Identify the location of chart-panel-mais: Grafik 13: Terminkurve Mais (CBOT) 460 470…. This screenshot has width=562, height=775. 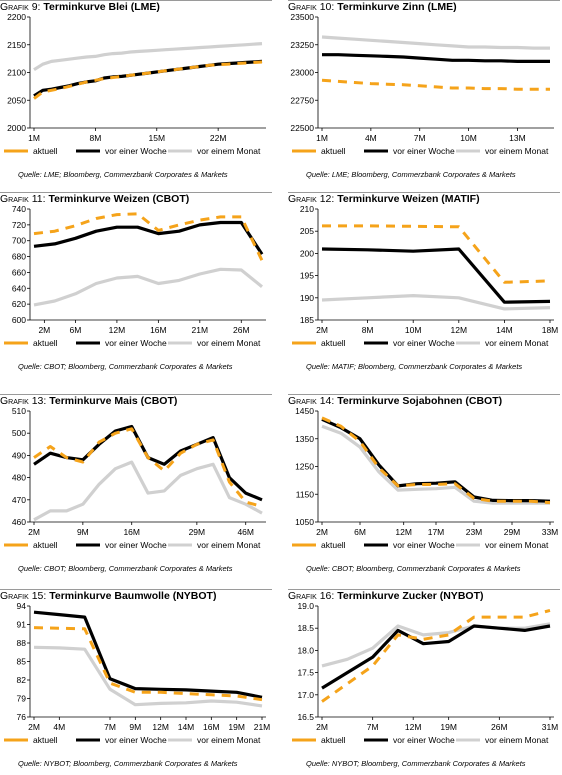
(136, 487).